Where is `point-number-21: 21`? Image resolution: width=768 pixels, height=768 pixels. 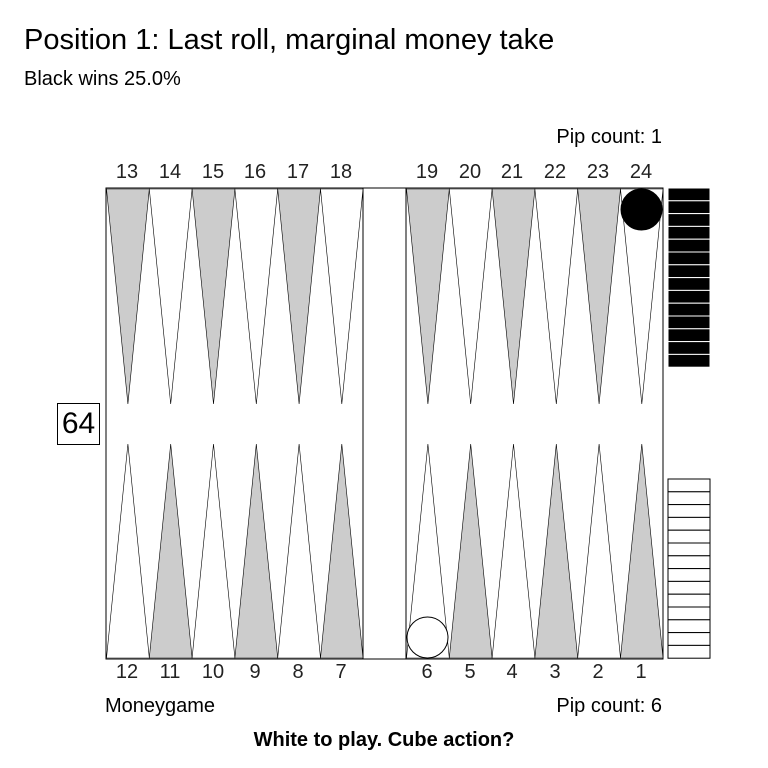 point-number-21: 21 is located at coordinates (512, 172).